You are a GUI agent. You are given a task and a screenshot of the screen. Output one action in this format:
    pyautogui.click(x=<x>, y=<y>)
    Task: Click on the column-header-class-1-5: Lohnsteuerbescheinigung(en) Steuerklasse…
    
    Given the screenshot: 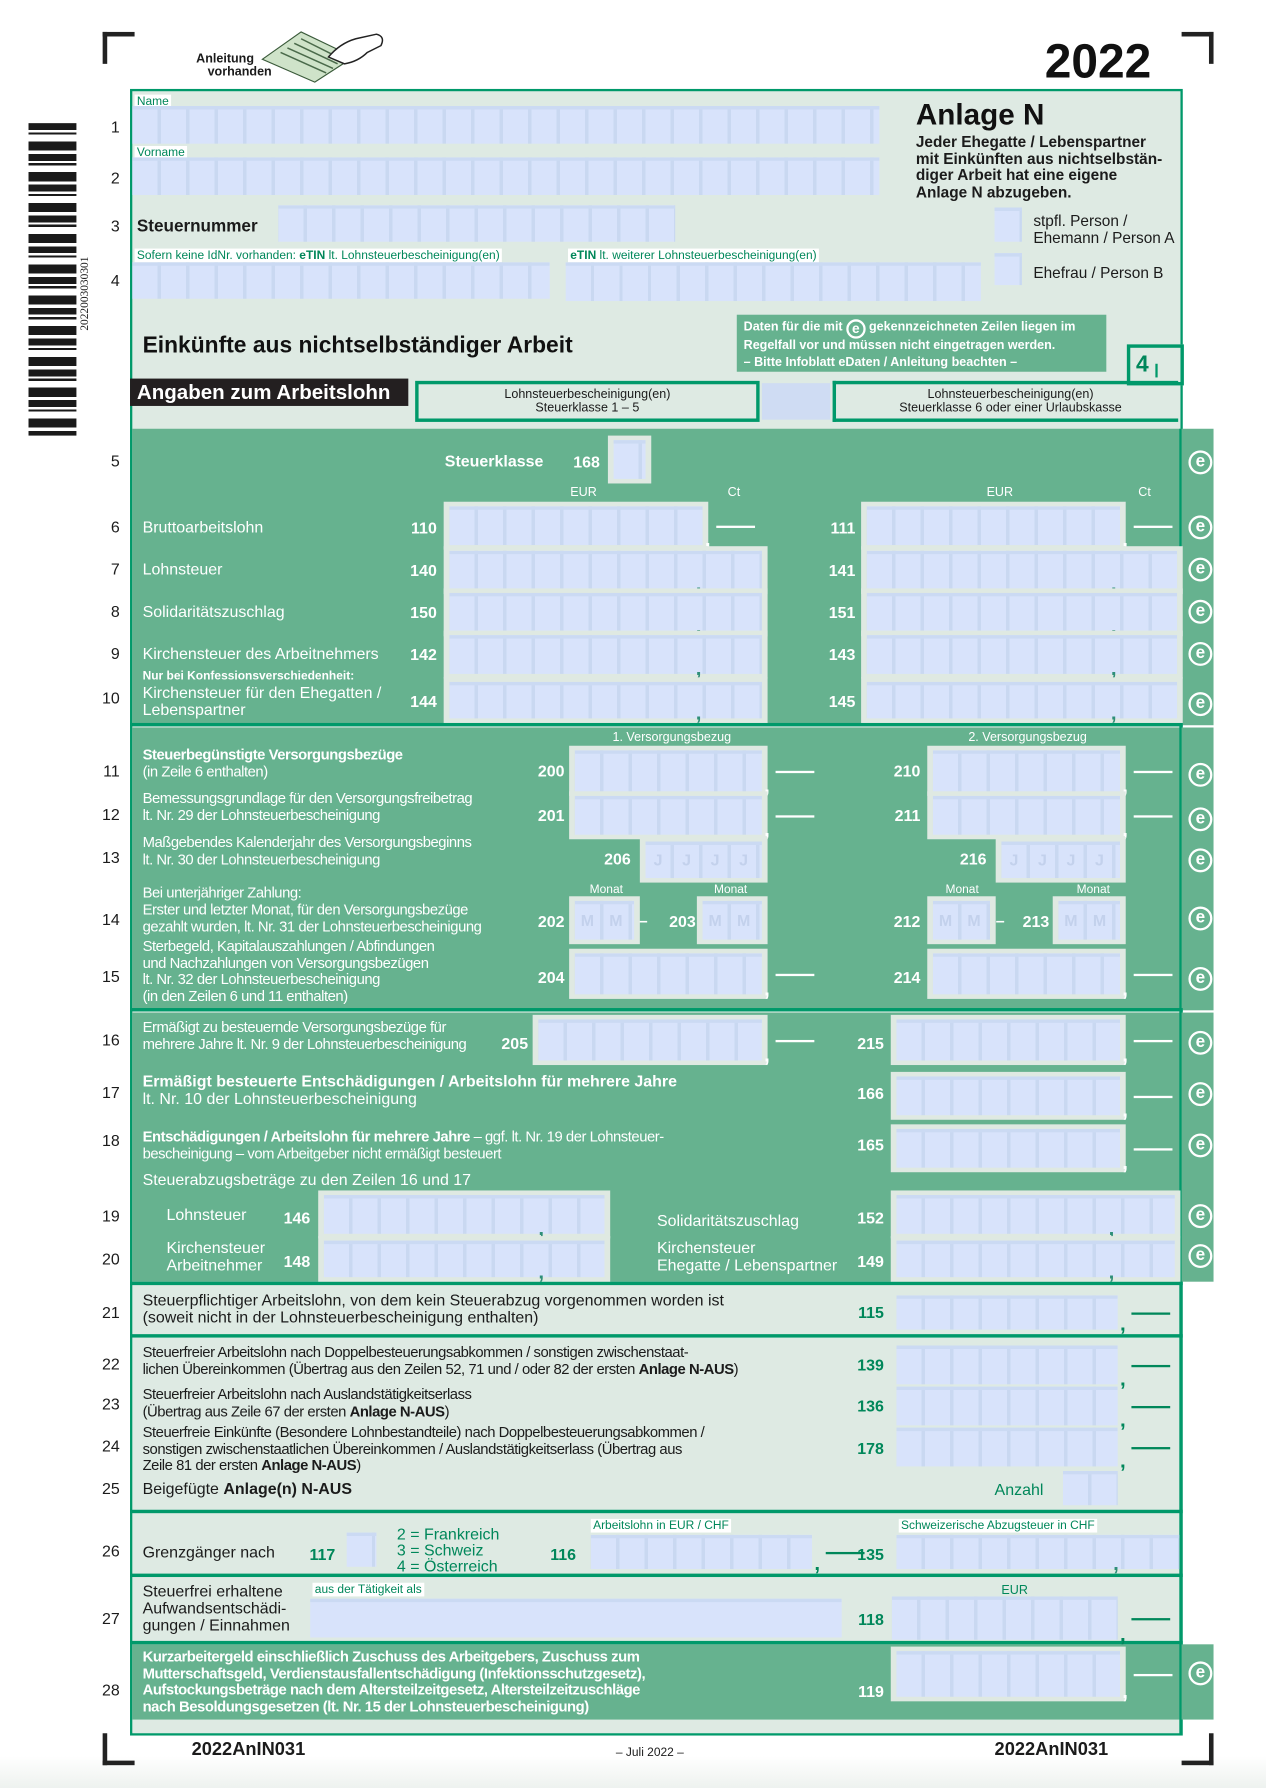 What is the action you would take?
    pyautogui.click(x=587, y=401)
    